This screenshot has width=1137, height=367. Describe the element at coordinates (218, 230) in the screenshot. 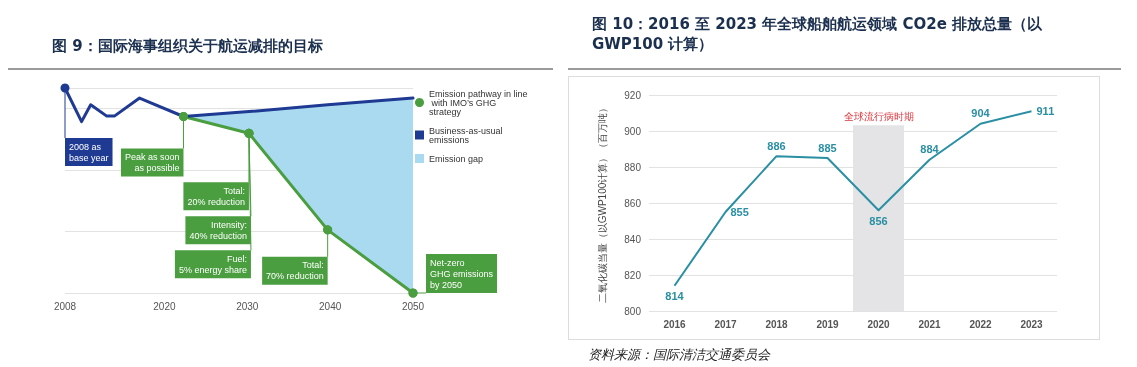

I see `annotation: Intensity: 40% reduction` at that location.